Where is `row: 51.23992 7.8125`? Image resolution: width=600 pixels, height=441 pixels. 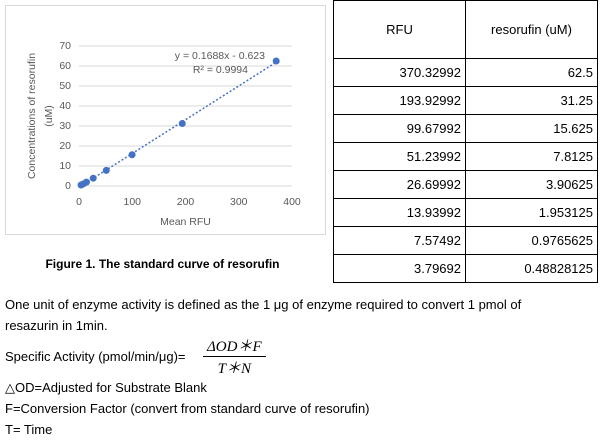 row: 51.23992 7.8125 is located at coordinates (465, 156).